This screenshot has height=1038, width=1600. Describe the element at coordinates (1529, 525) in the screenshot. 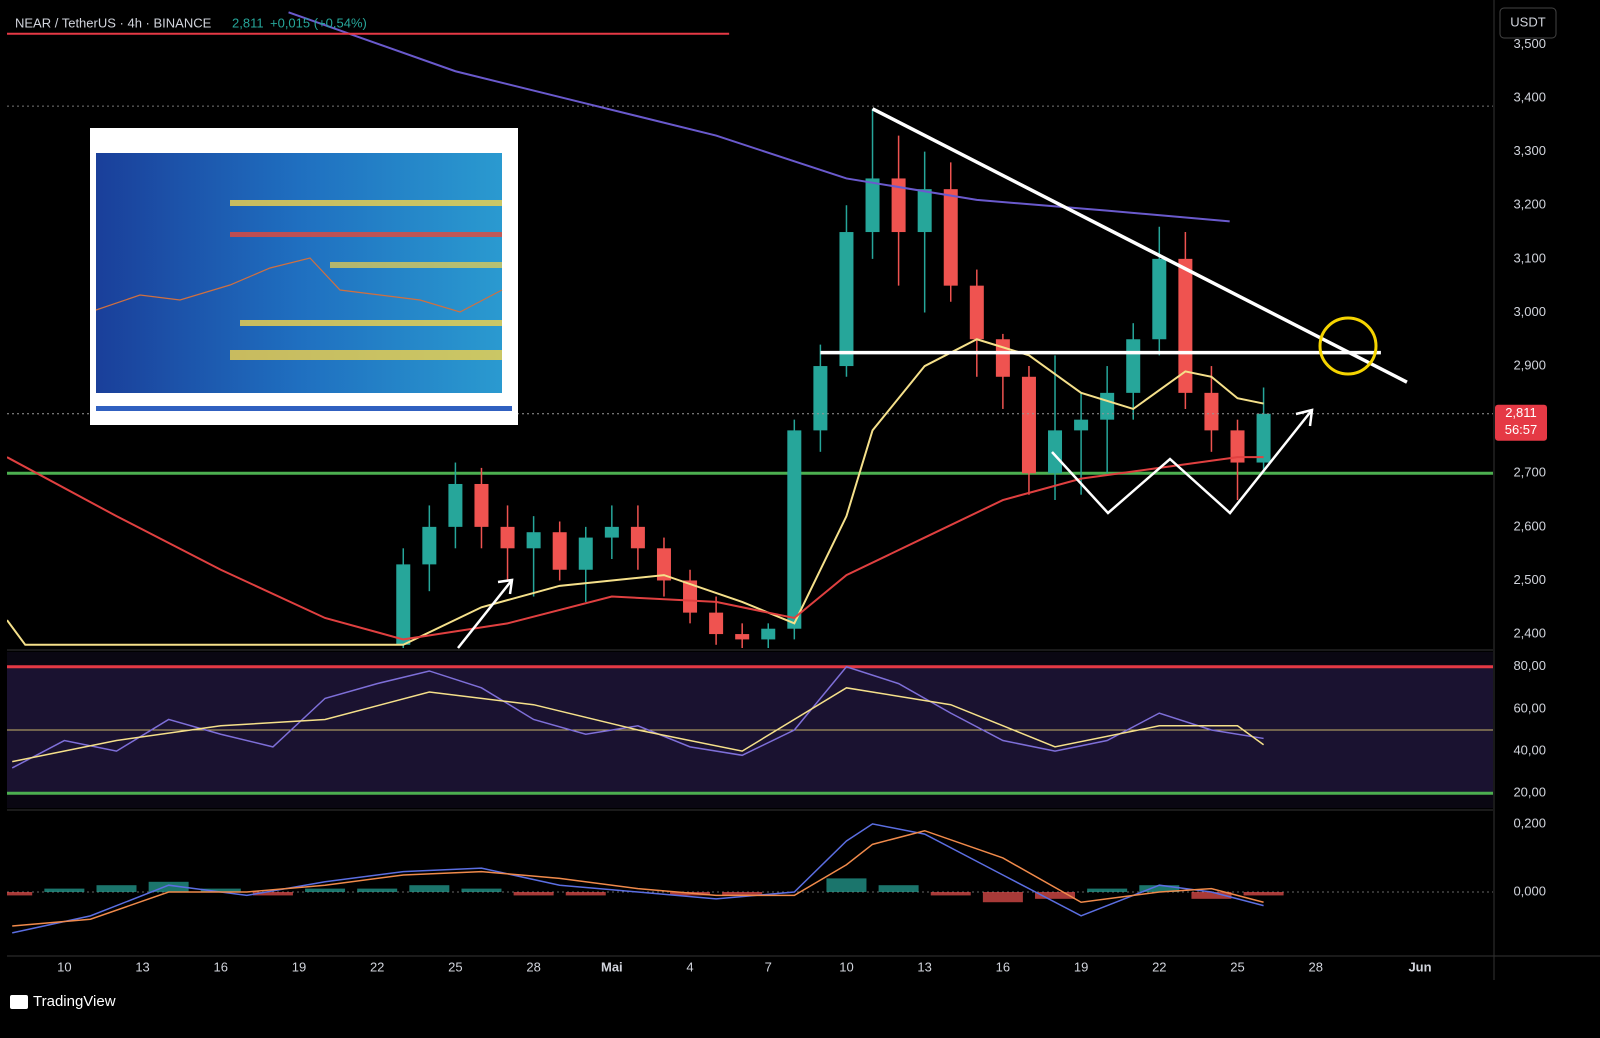

I see `y-tick-label: 2,600` at that location.